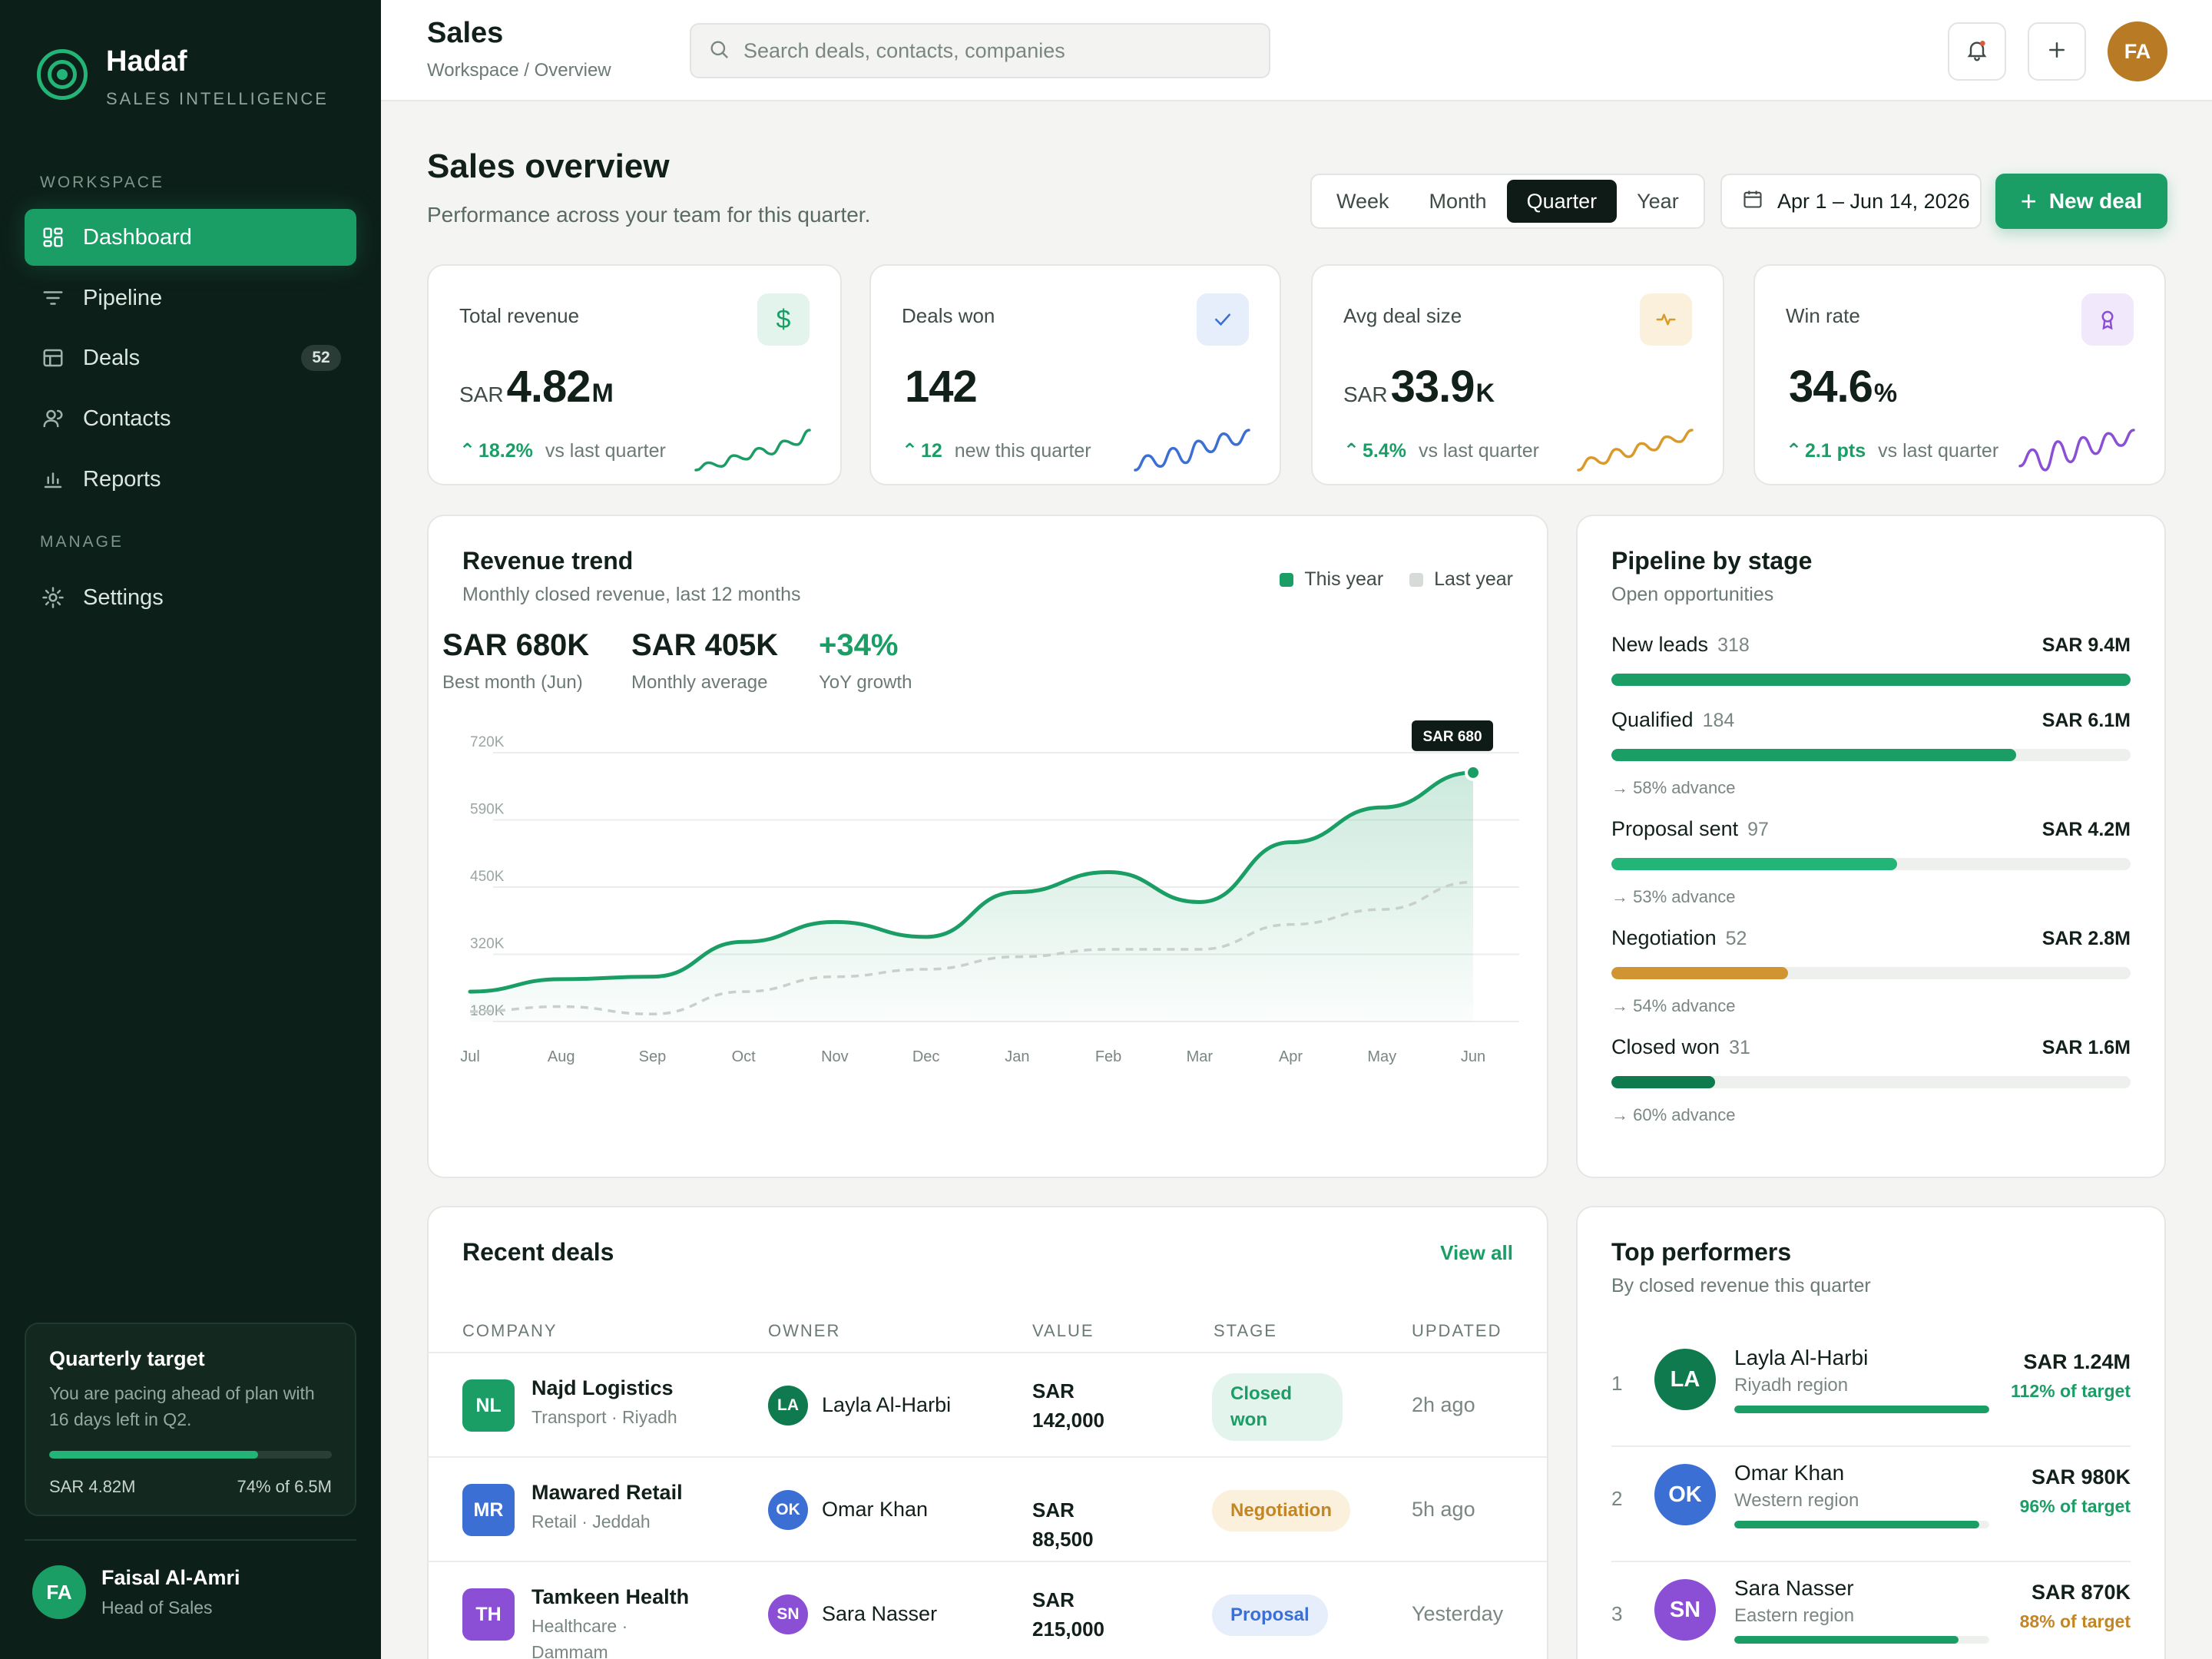 The height and width of the screenshot is (1659, 2212). Describe the element at coordinates (1857, 1524) in the screenshot. I see `performer-progress-fill` at that location.